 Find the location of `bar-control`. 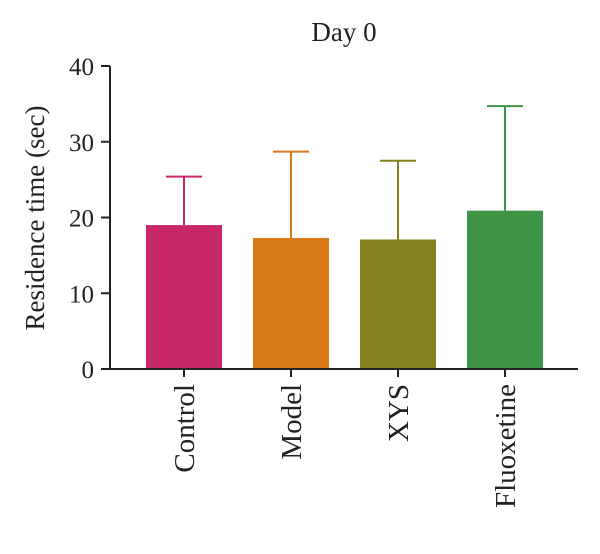

bar-control is located at coordinates (184, 297).